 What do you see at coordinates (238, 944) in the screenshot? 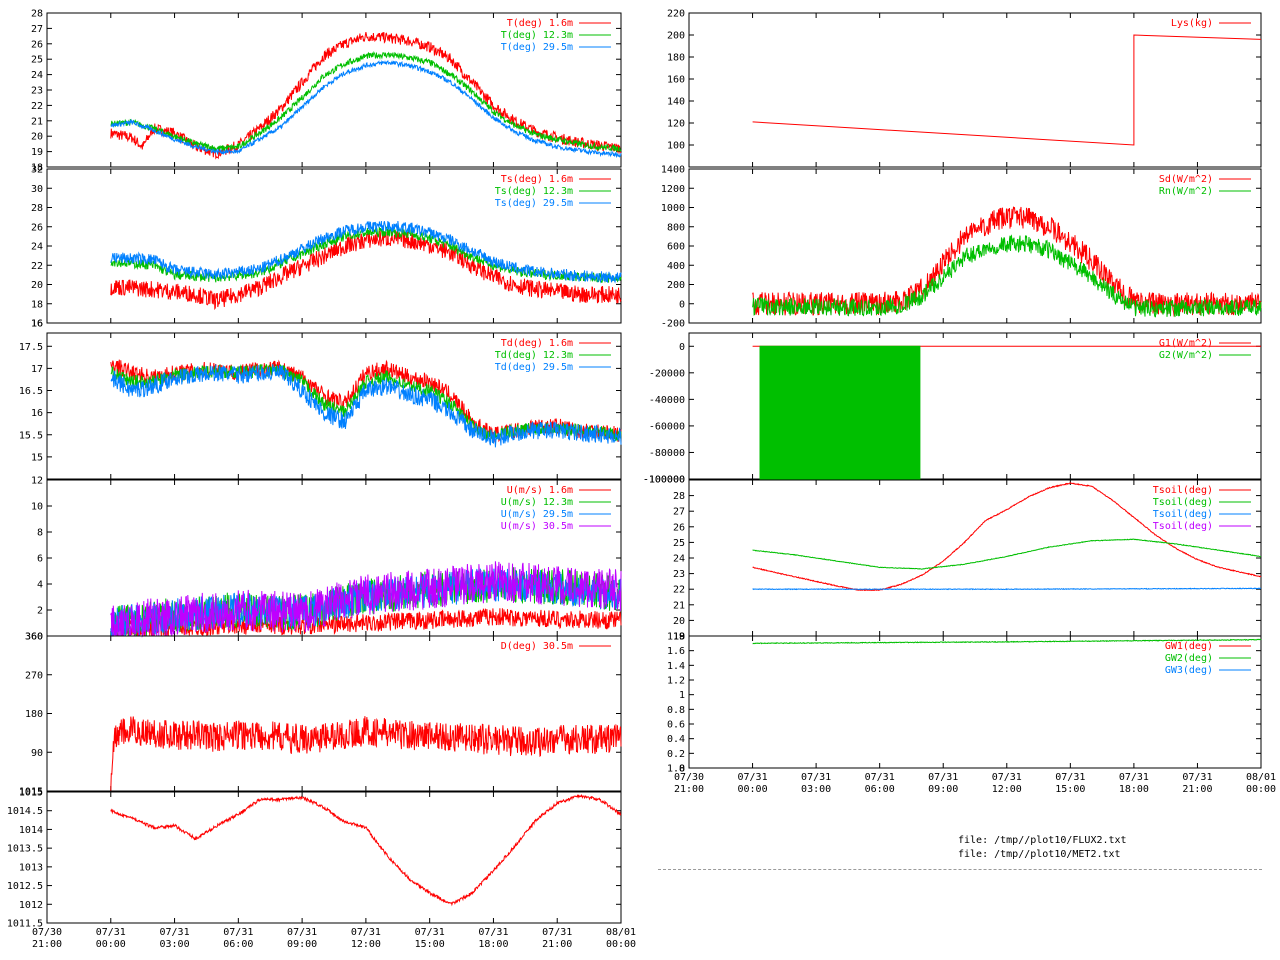
I see `x-tick-label: 06:00` at bounding box center [238, 944].